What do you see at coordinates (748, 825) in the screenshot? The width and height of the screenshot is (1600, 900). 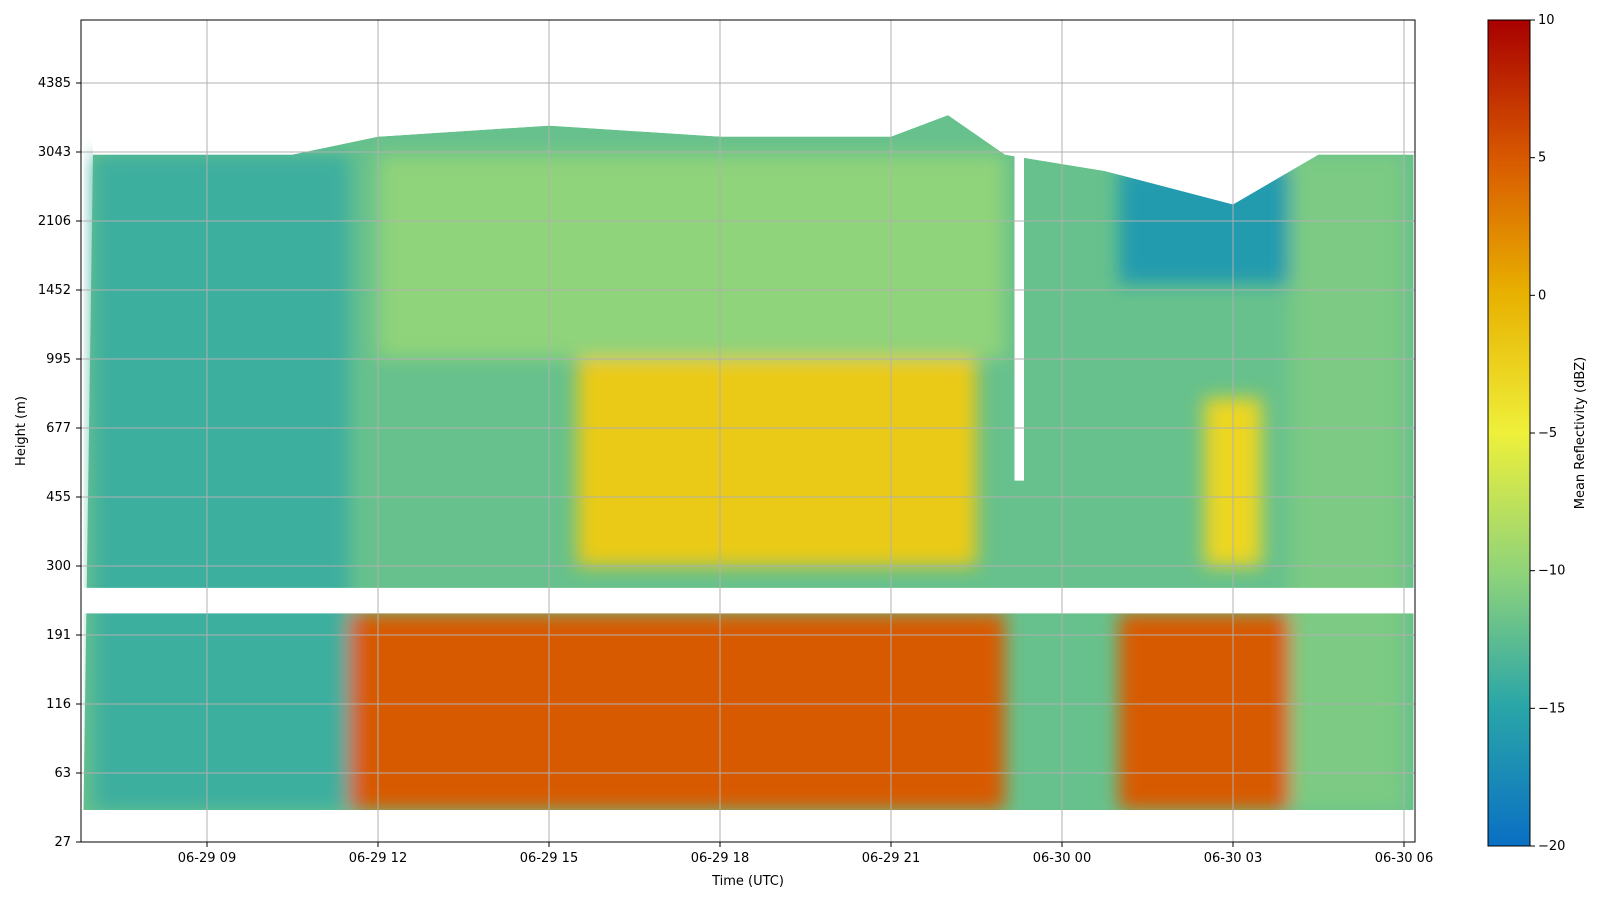 I see `no-echo-below` at bounding box center [748, 825].